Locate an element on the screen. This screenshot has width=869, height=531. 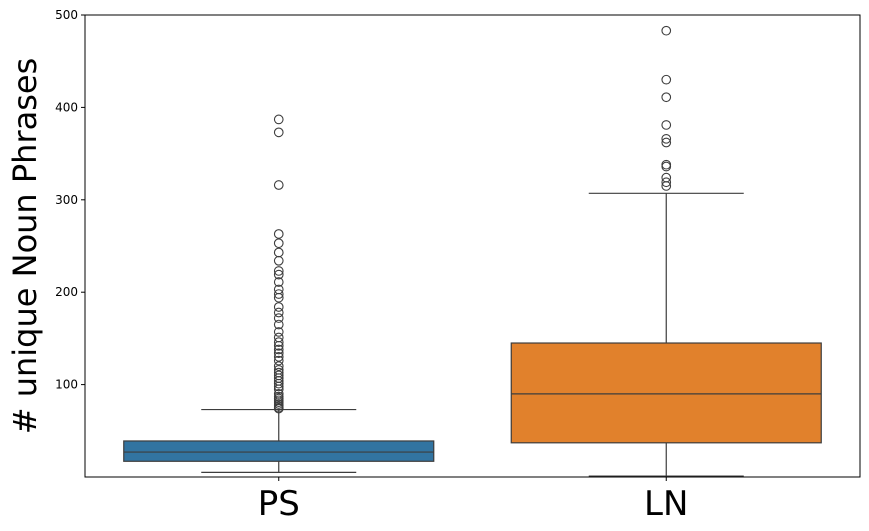
y-tick-label: 400 is located at coordinates (66, 107).